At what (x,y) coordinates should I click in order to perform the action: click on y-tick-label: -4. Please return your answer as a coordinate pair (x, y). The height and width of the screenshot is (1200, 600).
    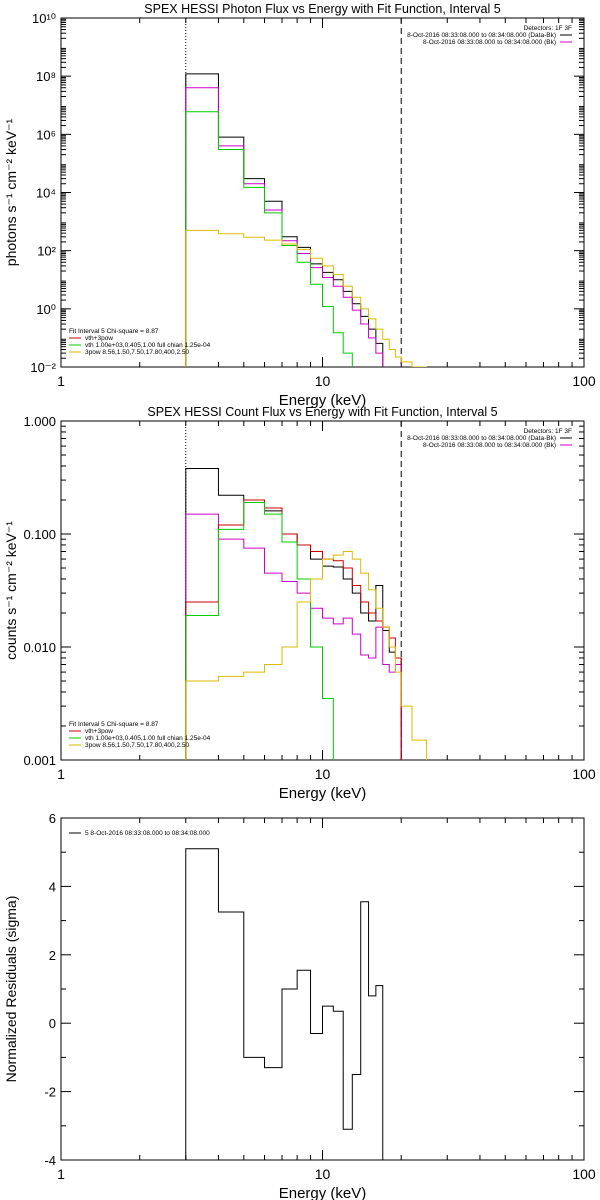
    Looking at the image, I should click on (50, 1160).